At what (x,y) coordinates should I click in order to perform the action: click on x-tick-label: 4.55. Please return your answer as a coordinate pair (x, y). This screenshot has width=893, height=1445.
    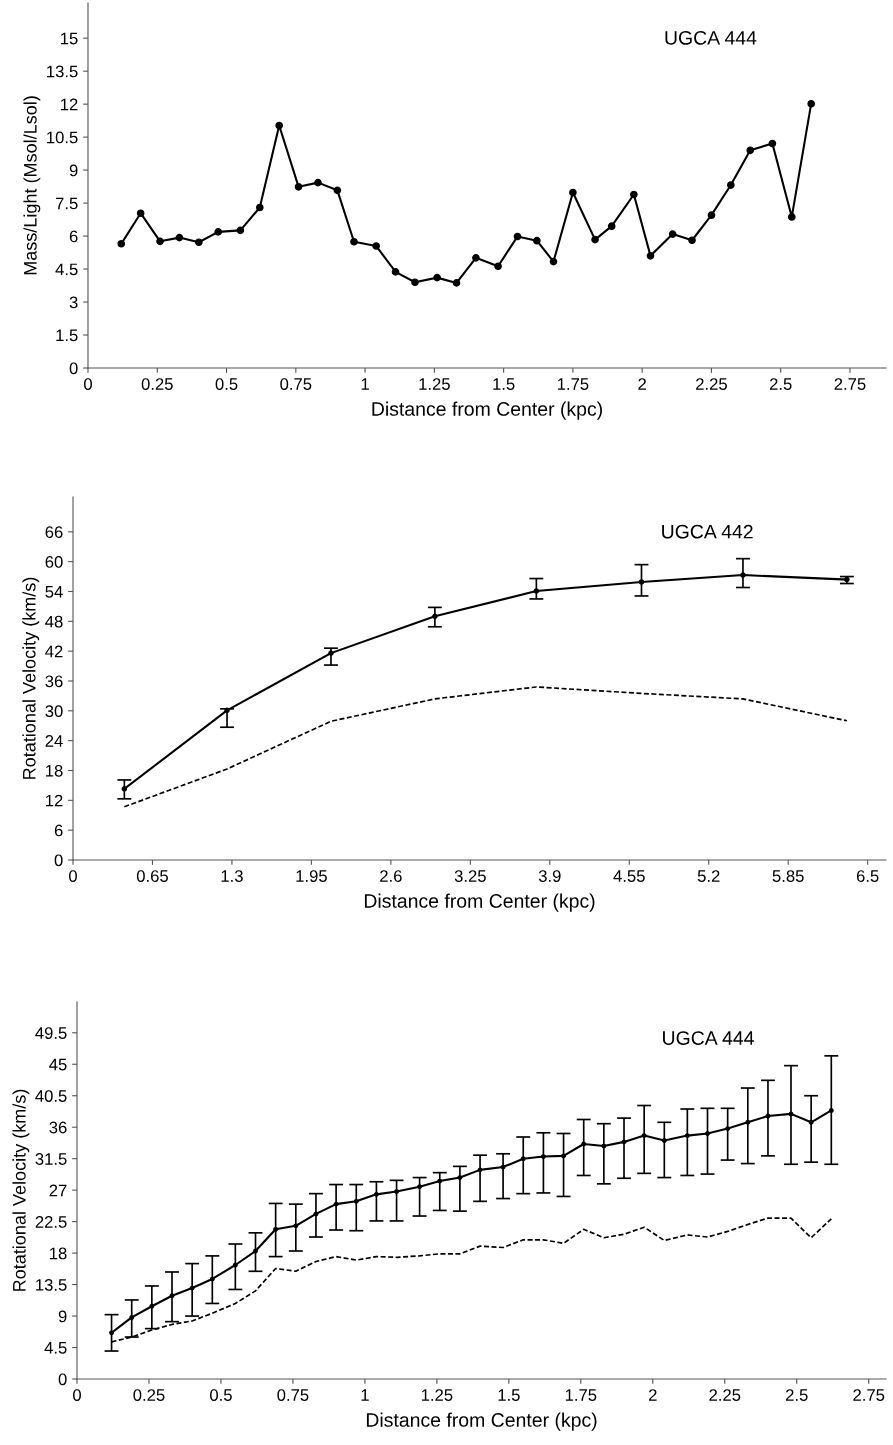
    Looking at the image, I should click on (629, 876).